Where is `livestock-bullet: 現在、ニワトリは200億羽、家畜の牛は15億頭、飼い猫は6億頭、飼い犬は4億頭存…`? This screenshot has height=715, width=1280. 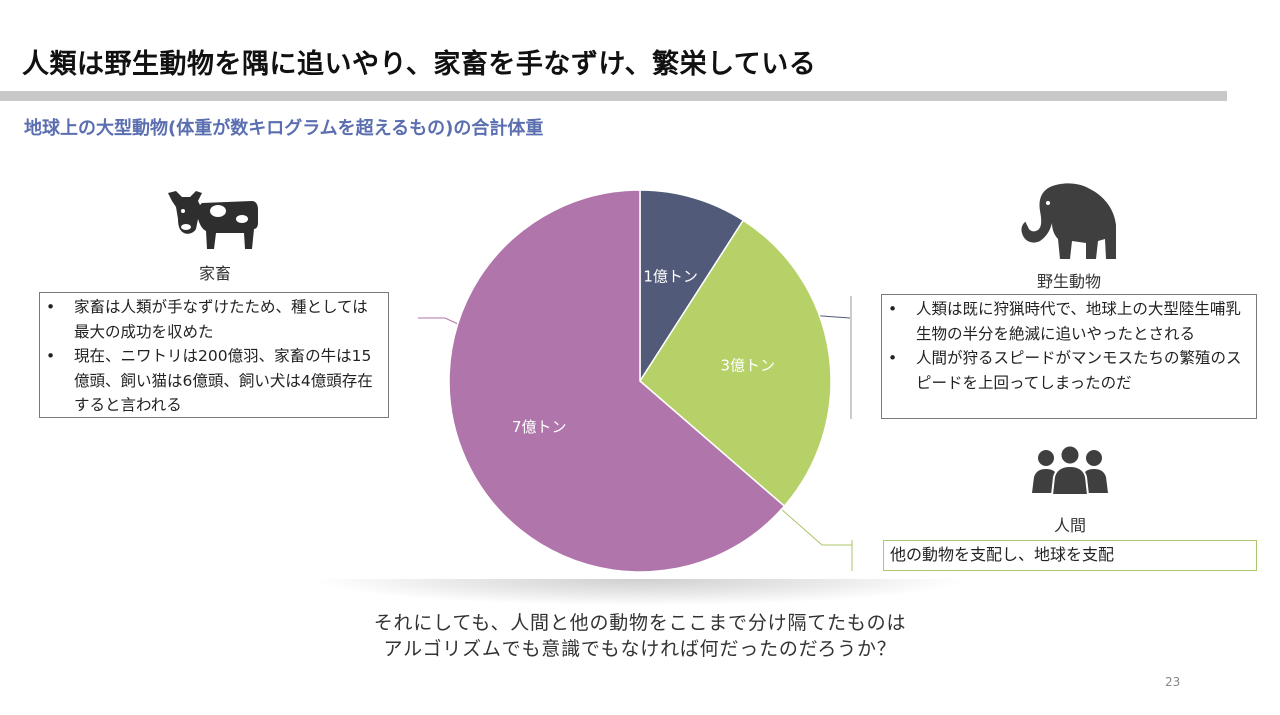 livestock-bullet: 現在、ニワトリは200億羽、家畜の牛は15億頭、飼い猫は6億頭、飼い犬は4億頭存… is located at coordinates (214, 381).